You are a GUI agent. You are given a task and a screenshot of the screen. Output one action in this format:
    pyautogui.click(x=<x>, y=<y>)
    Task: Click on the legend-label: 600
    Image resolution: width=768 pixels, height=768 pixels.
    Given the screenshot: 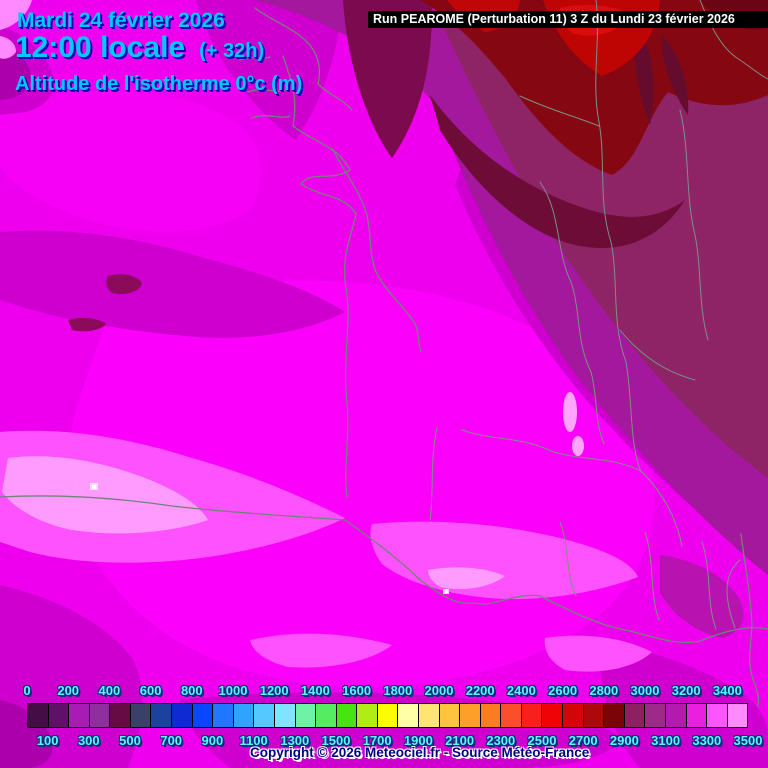 What is the action you would take?
    pyautogui.click(x=150, y=690)
    